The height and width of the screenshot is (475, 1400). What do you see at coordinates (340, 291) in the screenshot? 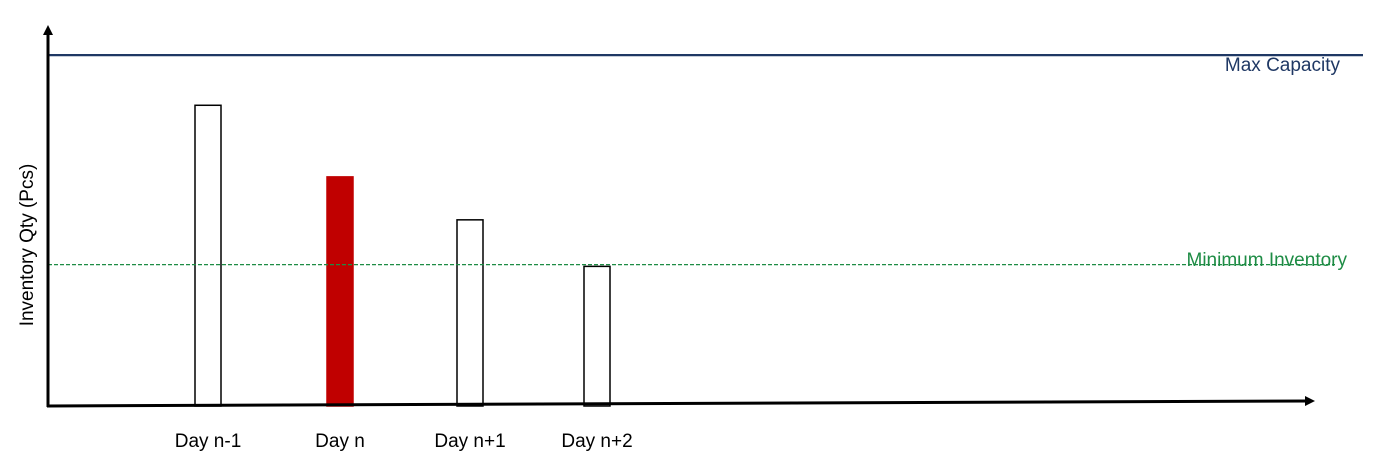
I see `bar-day-n` at bounding box center [340, 291].